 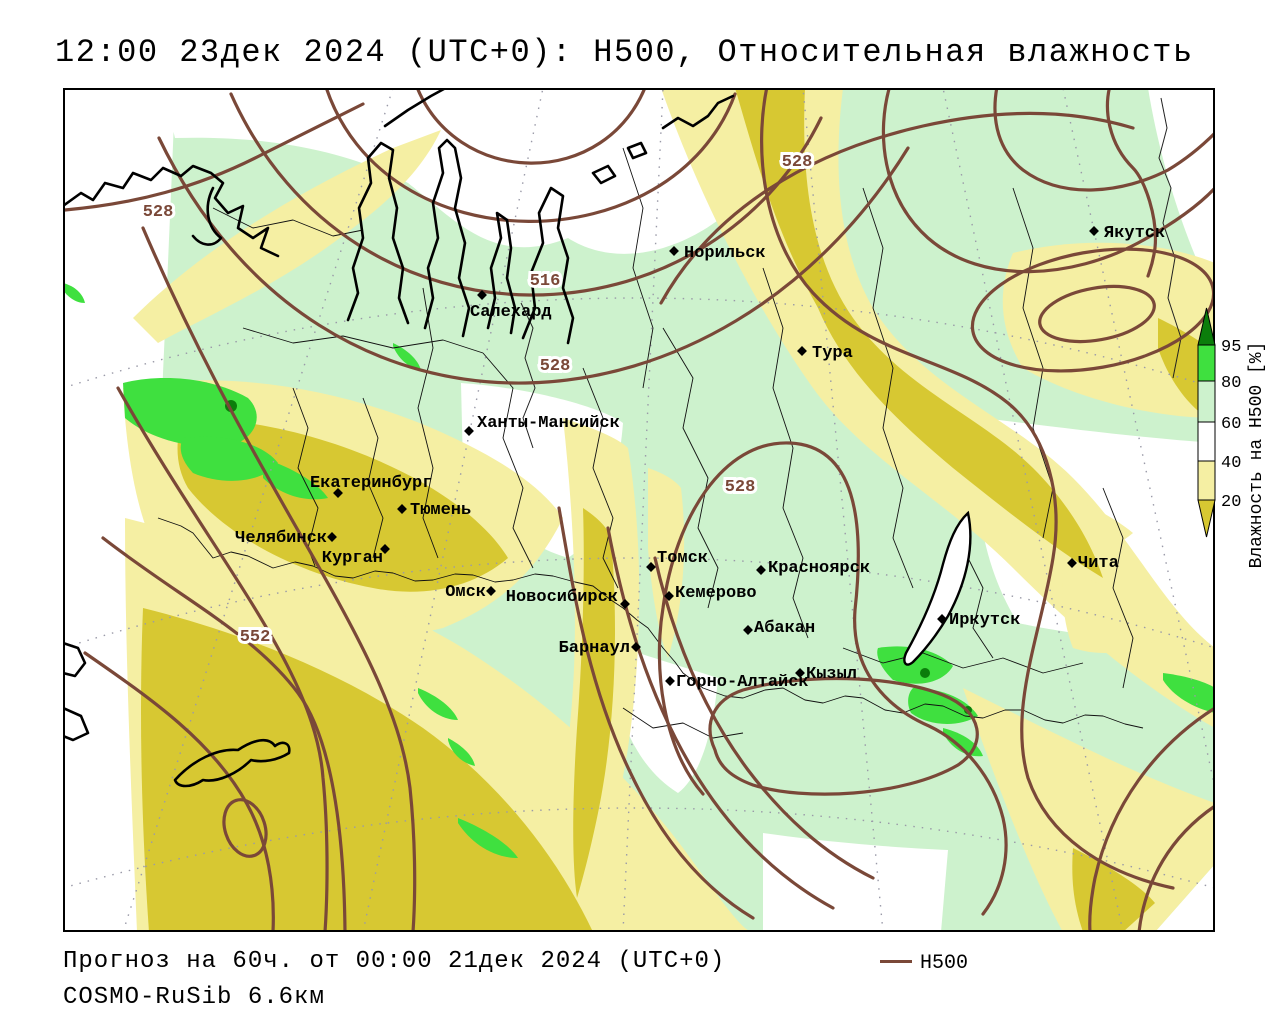 I want to click on colorbar-tick-95: 95, so click(x=1231, y=347).